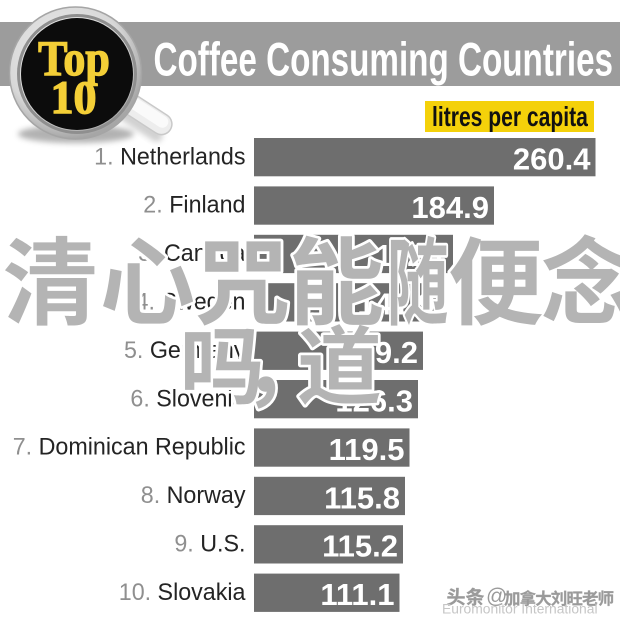 The image size is (620, 620). I want to click on svg-text: 10. Slovakia, so click(183, 593).